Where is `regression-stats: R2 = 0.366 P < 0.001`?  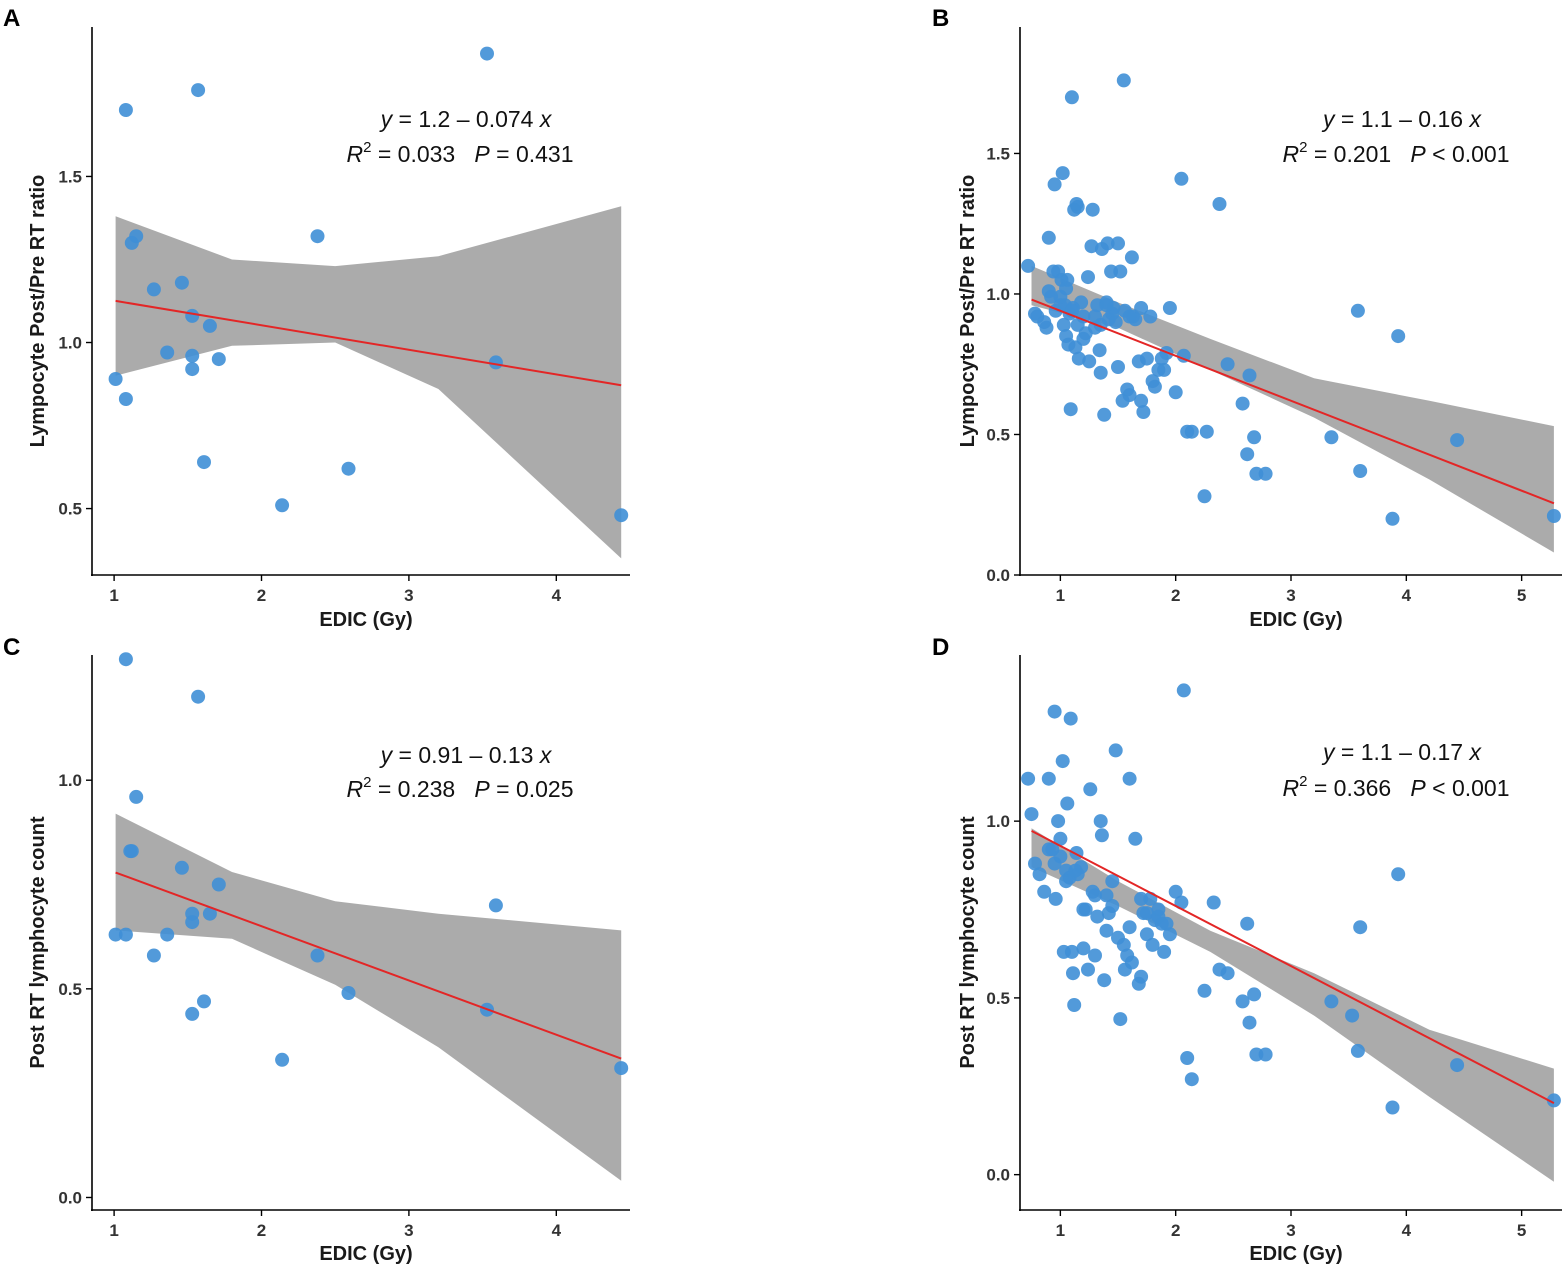
regression-stats: R2 = 0.366 P < 0.001 is located at coordinates (1395, 787).